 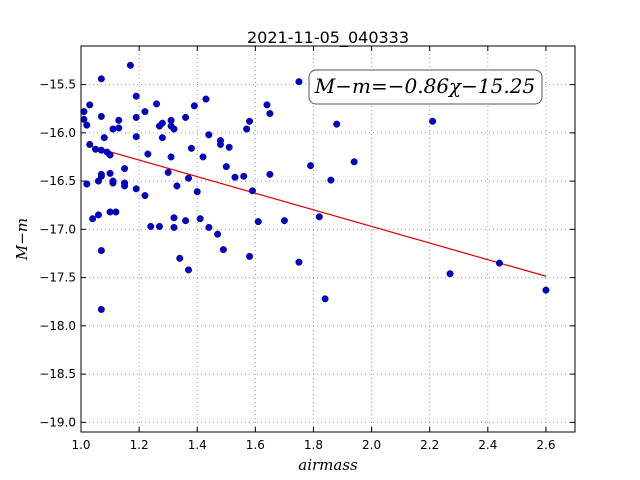 I want to click on y-tick-label: −17.5, so click(x=57, y=278).